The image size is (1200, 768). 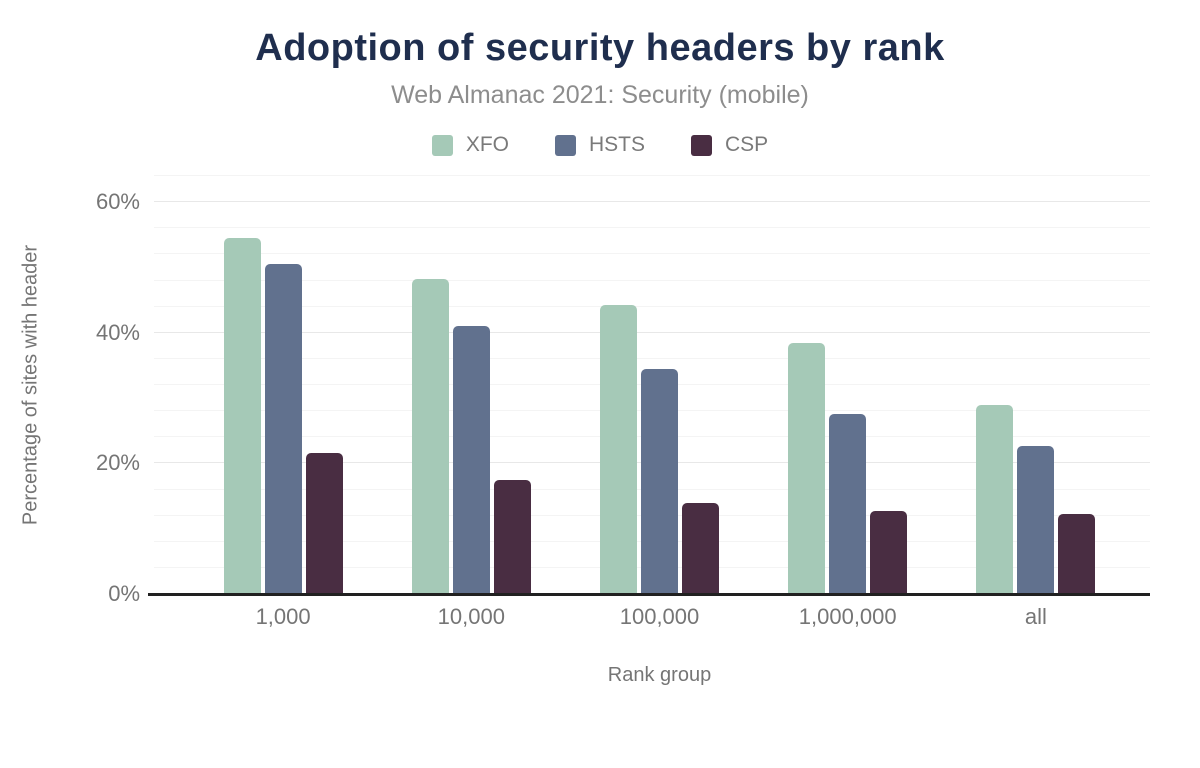 I want to click on y-tick-label-20: 20%, so click(x=117, y=463).